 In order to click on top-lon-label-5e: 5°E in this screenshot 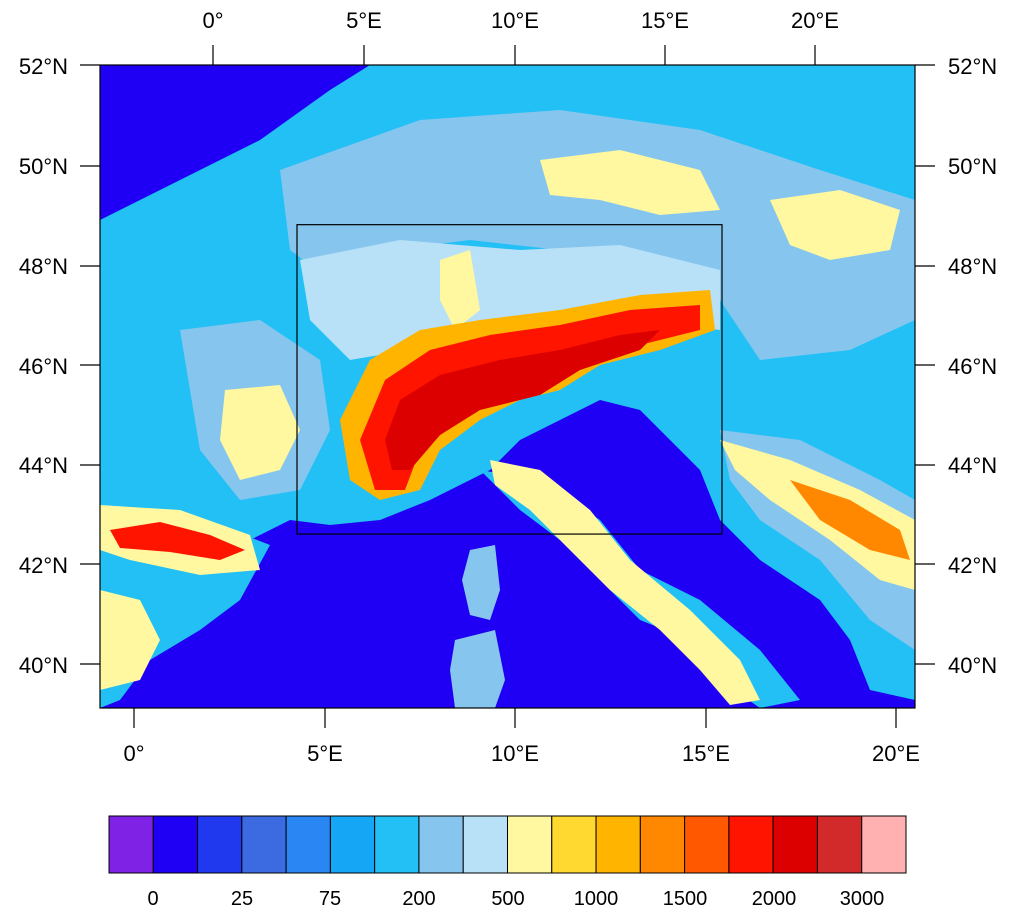, I will do `click(364, 20)`.